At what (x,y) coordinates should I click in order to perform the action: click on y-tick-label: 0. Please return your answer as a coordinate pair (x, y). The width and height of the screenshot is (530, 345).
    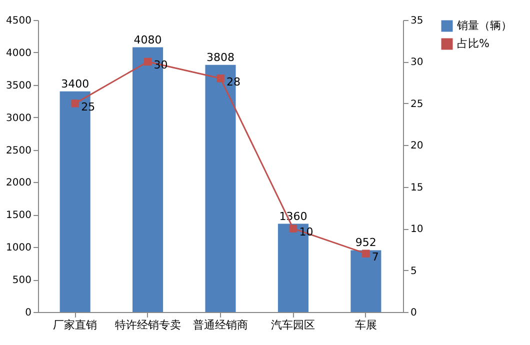
    Looking at the image, I should click on (28, 313).